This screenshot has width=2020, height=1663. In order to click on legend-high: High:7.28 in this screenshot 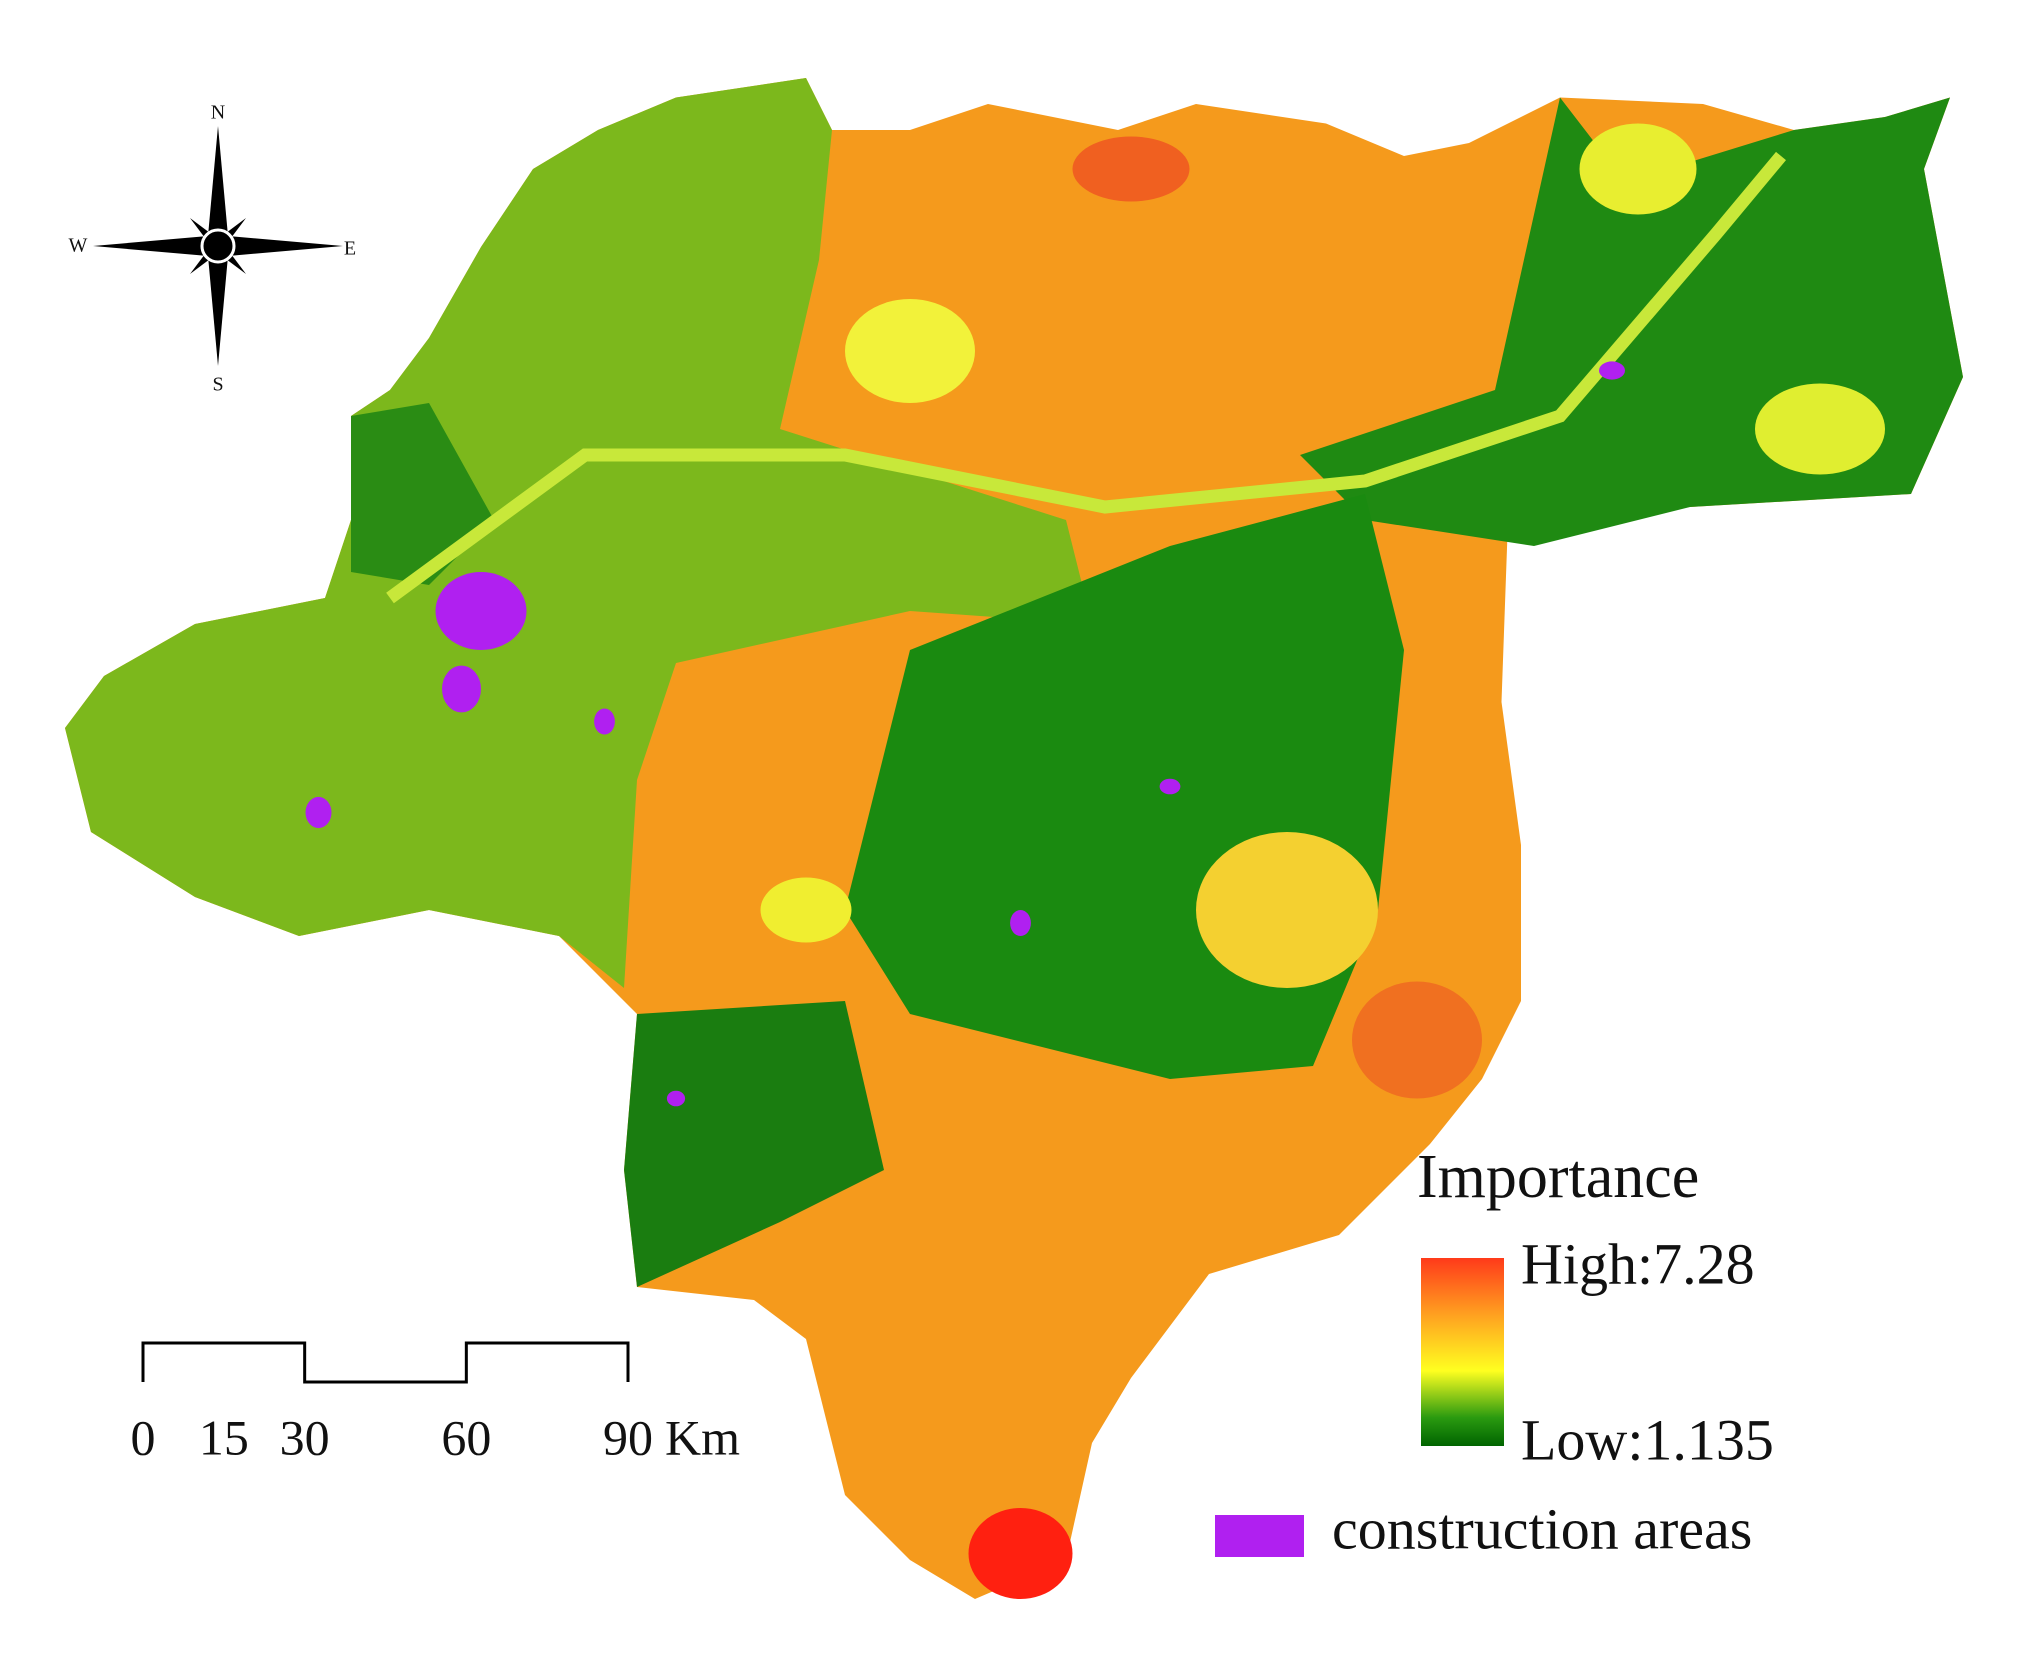, I will do `click(1638, 1263)`.